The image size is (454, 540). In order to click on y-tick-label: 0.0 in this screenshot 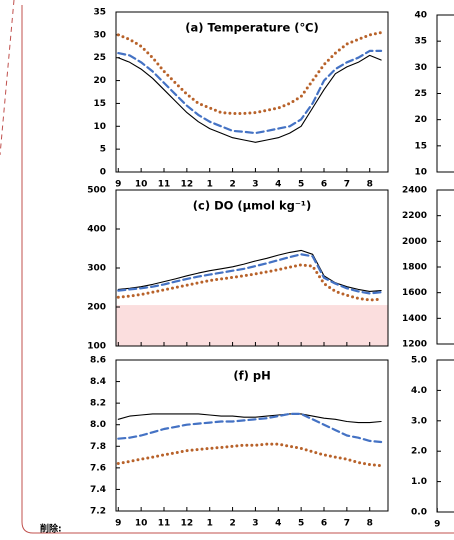, I will do `click(419, 513)`.